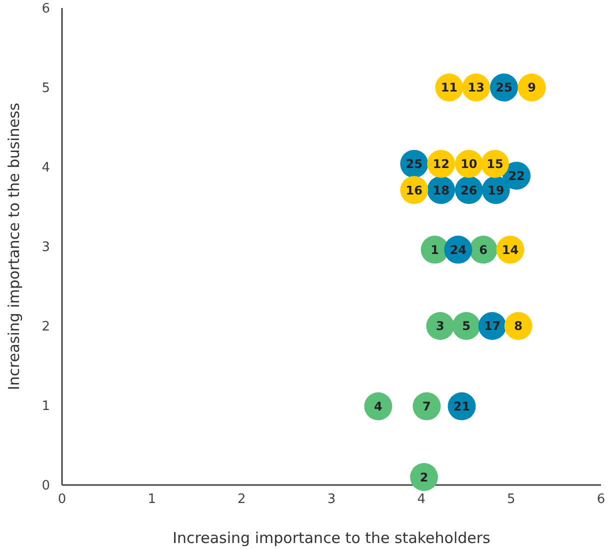  Describe the element at coordinates (449, 87) in the screenshot. I see `annotation: 11` at that location.